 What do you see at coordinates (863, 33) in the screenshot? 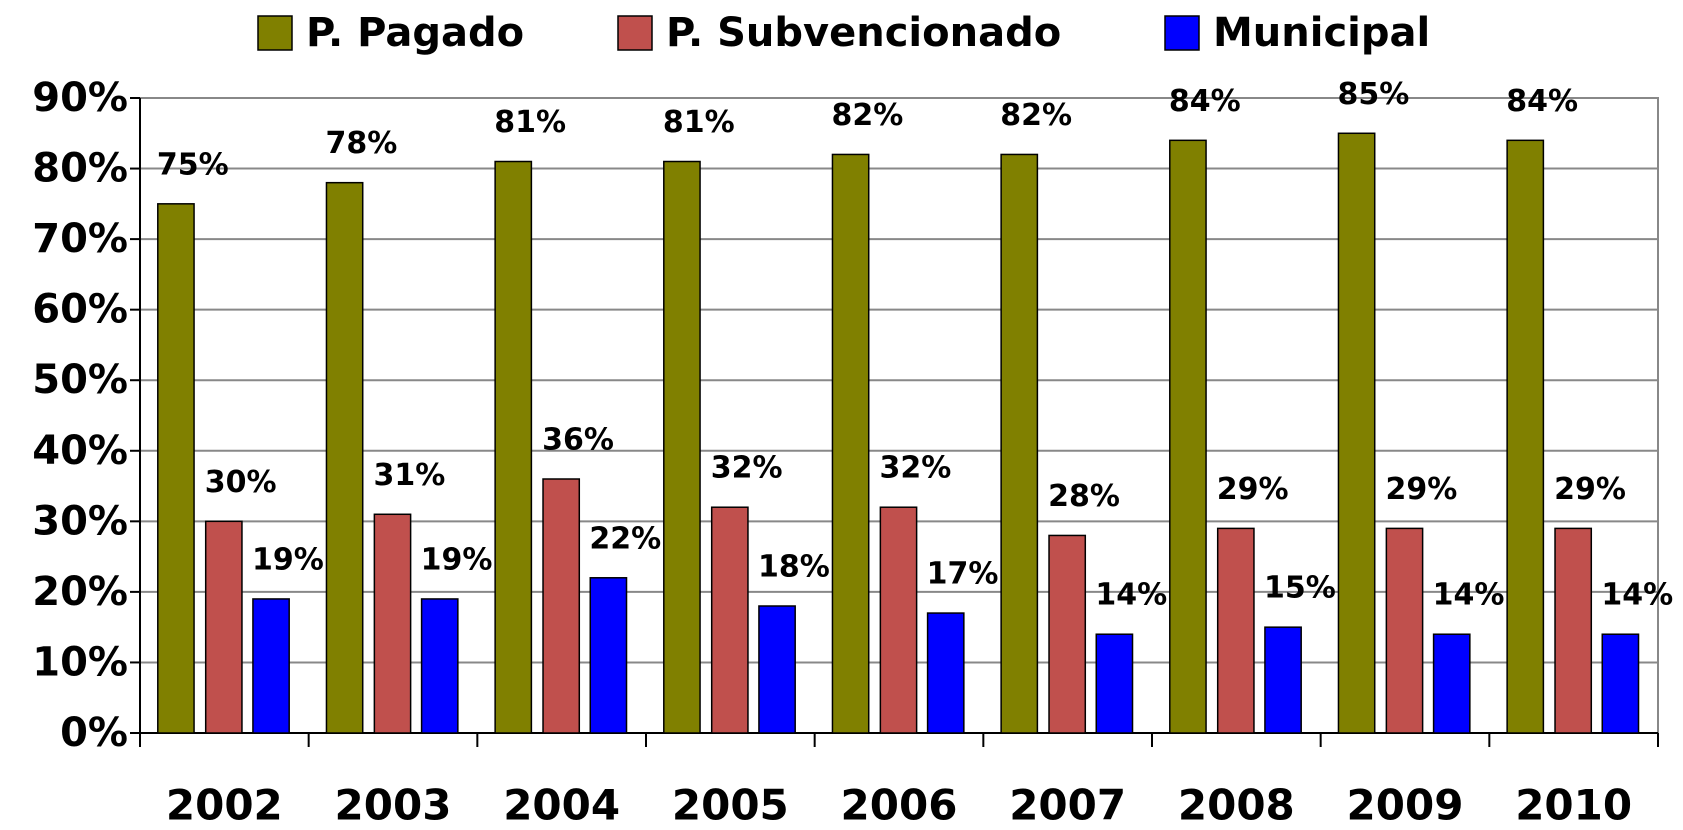
I see `legend-label: P. Subvencionado` at bounding box center [863, 33].